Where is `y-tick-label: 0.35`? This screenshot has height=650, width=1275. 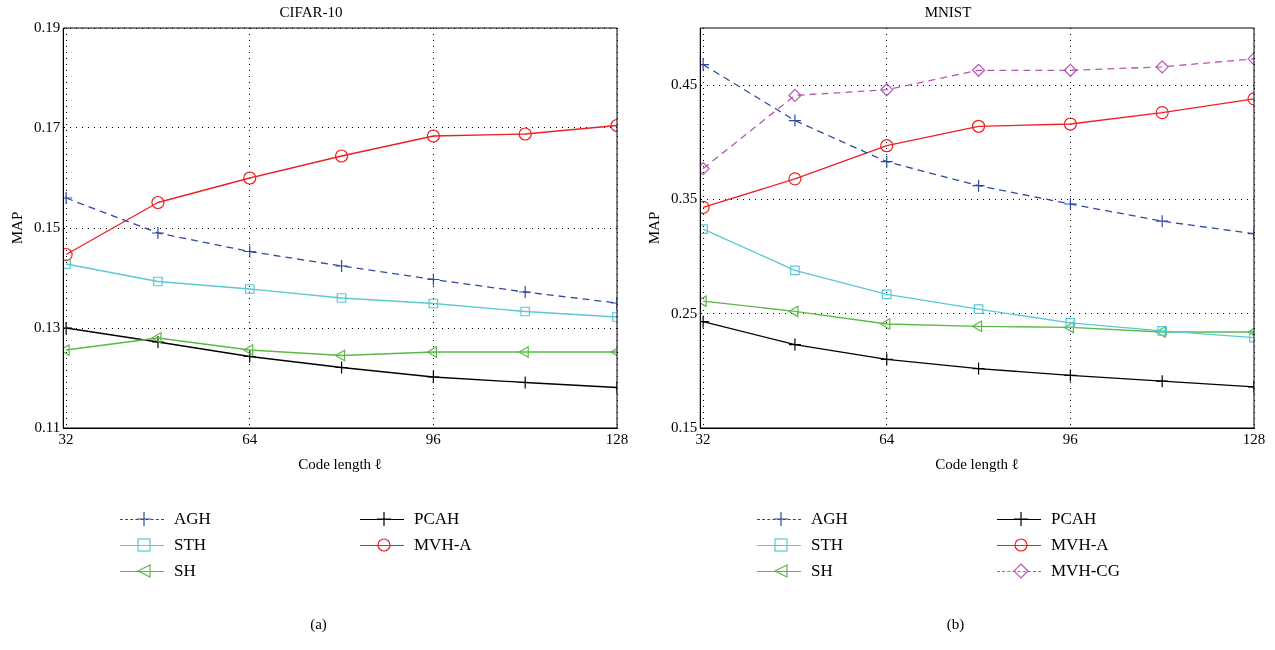
y-tick-label: 0.35 is located at coordinates (684, 198).